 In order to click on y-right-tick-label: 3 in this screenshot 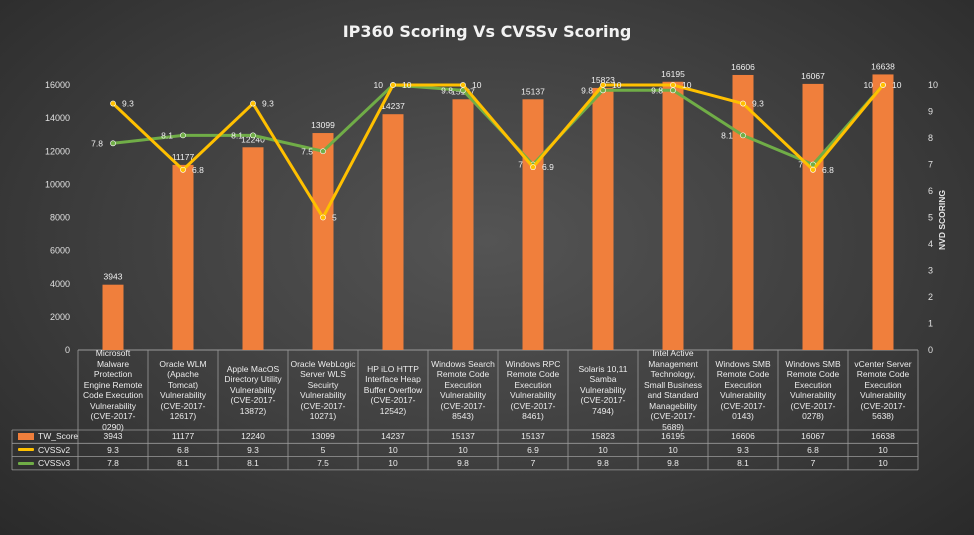, I will do `click(930, 271)`.